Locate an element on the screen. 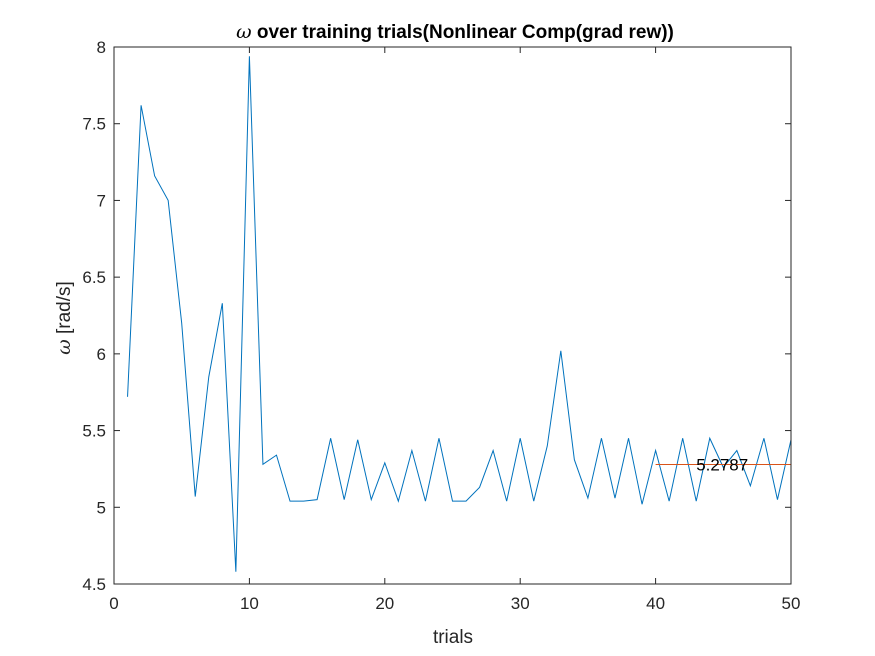  y-axis-text: [rad/s] is located at coordinates (64, 310).